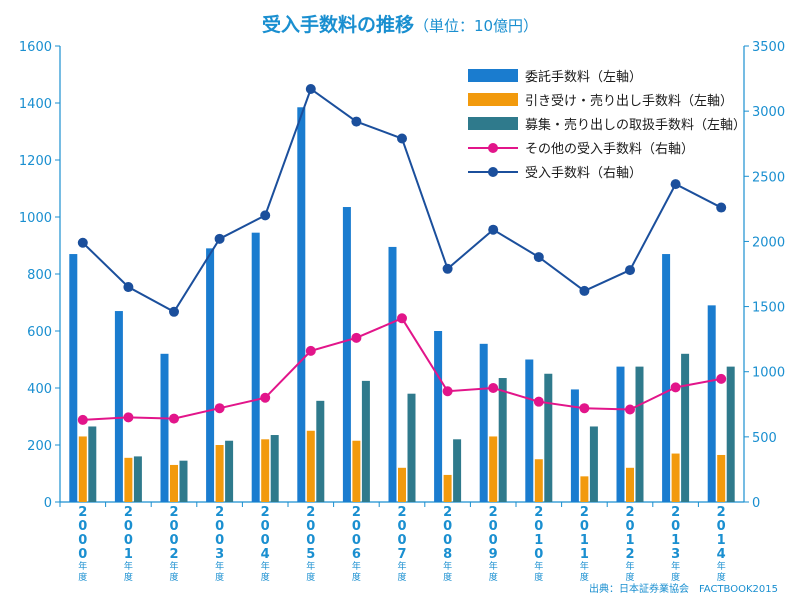 This screenshot has height=600, width=800. Describe the element at coordinates (337, 25) in the screenshot. I see `chart-title-main: 受入手数料の推移` at that location.